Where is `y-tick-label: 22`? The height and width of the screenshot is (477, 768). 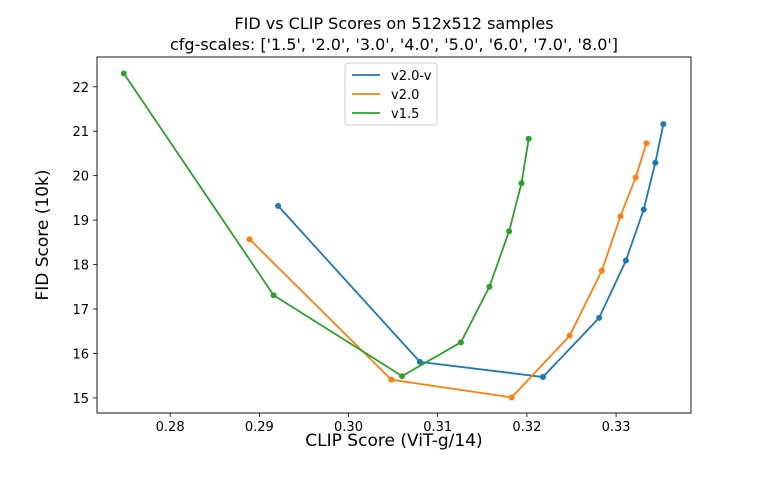
y-tick-label: 22 is located at coordinates (80, 88).